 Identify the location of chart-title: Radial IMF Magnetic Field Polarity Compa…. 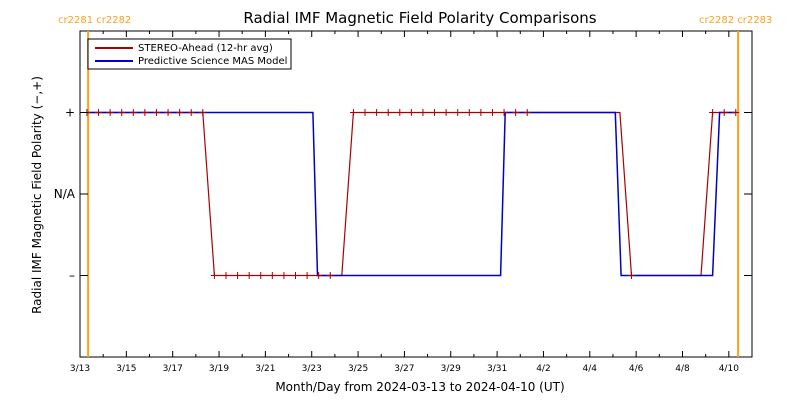
(419, 18).